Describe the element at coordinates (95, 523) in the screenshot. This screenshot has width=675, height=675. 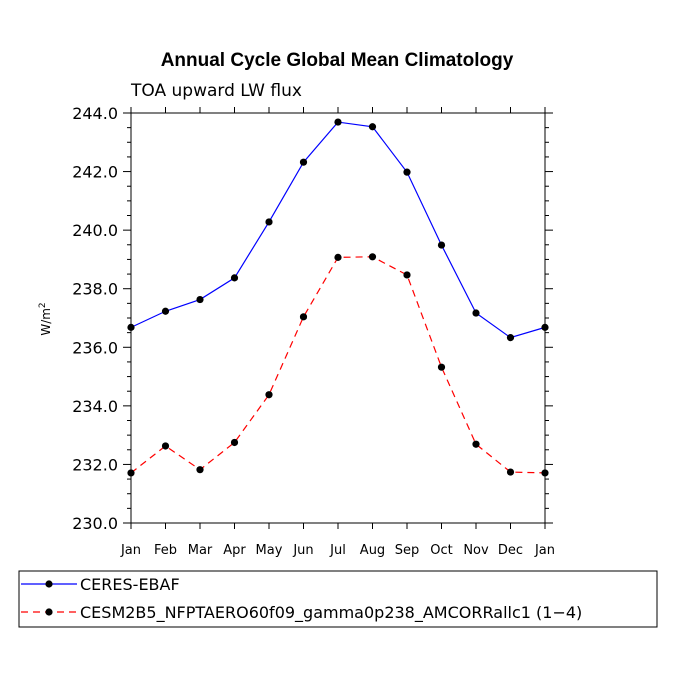
I see `y-tick-label: 230.0` at that location.